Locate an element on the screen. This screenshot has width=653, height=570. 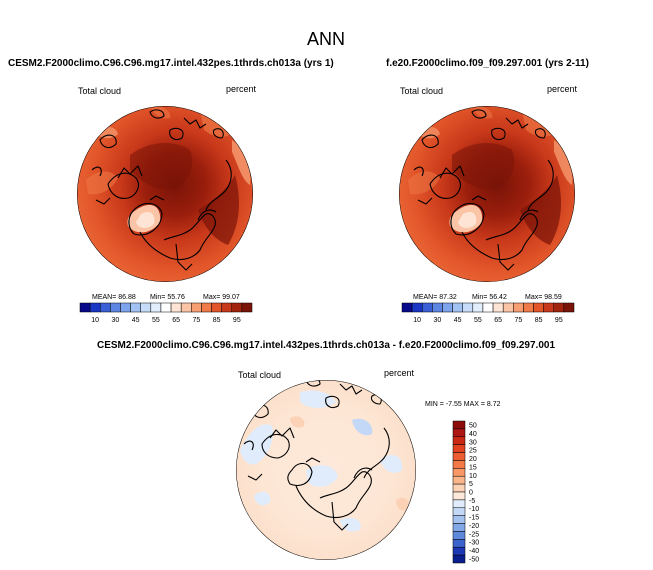
colorbar-tick-label: -30 is located at coordinates (474, 543).